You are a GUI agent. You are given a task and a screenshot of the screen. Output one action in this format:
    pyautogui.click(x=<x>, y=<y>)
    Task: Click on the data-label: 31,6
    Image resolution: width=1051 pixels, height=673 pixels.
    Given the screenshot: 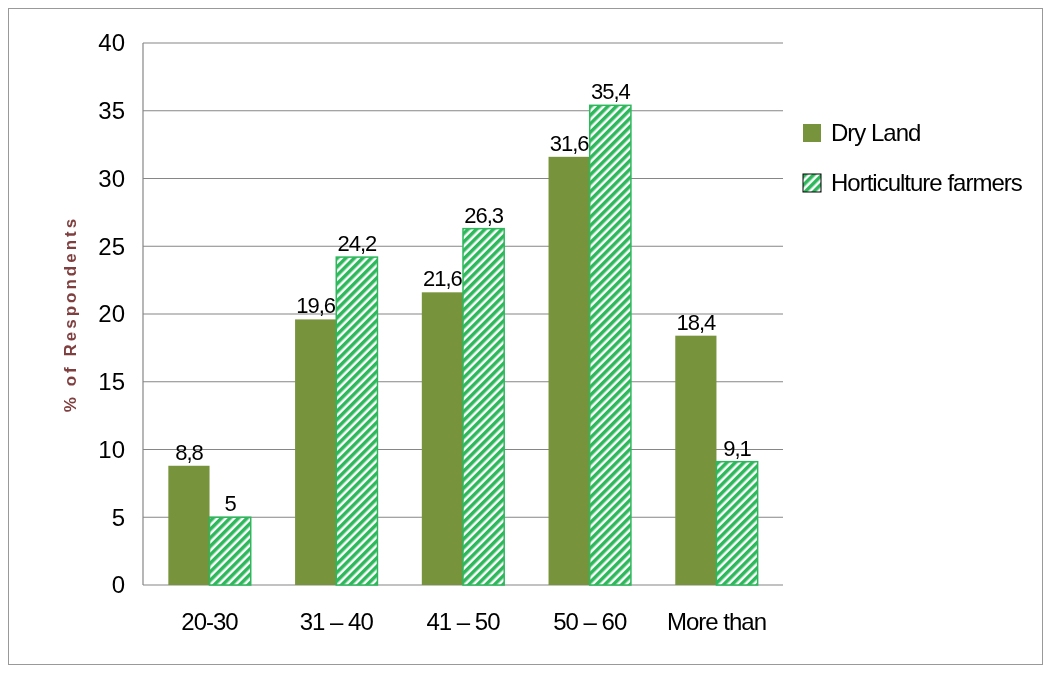 What is the action you would take?
    pyautogui.click(x=569, y=143)
    